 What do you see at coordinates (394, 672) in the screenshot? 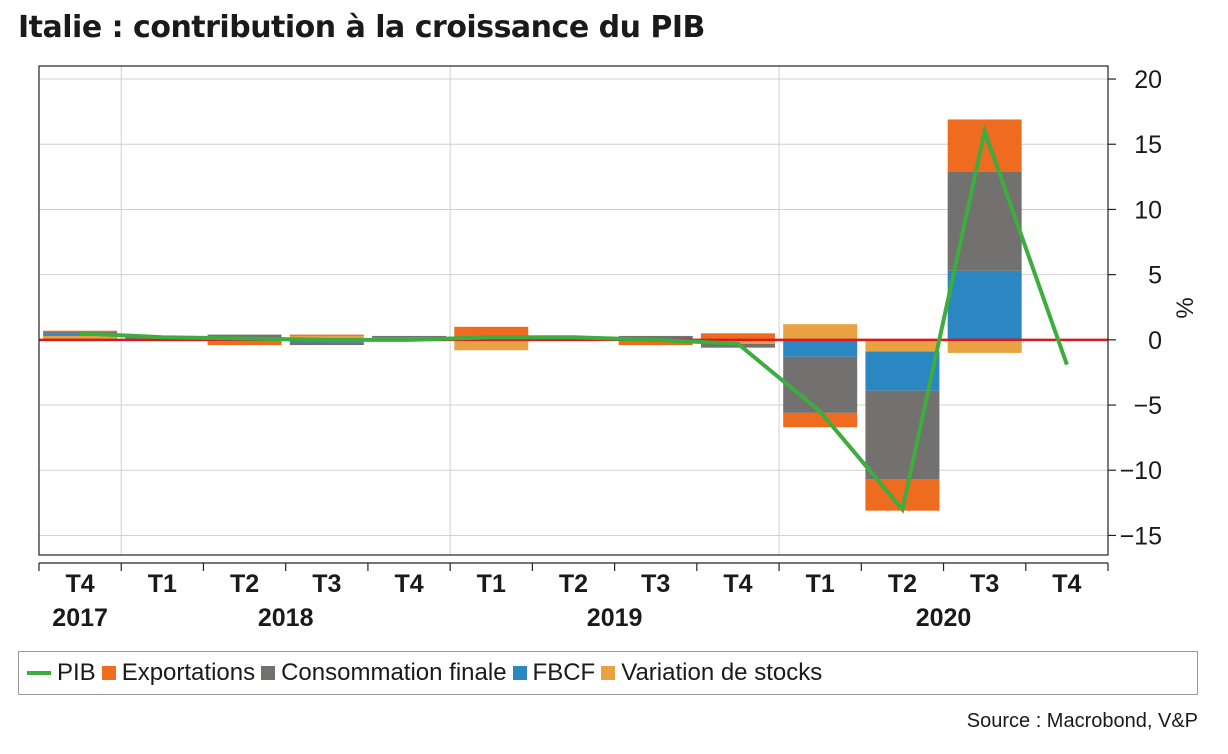
I see `legend-label: Consommation finale` at bounding box center [394, 672].